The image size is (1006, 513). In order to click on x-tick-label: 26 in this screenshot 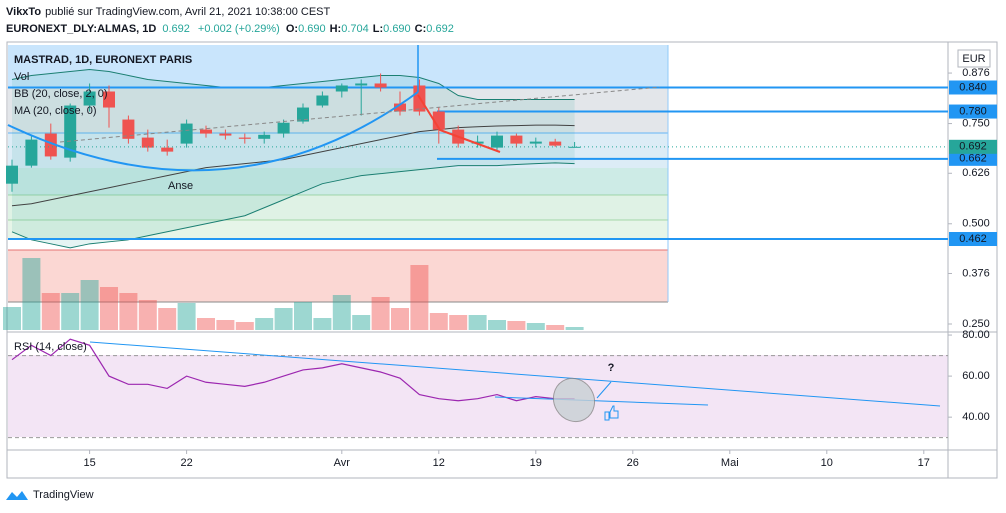, I will do `click(633, 463)`.